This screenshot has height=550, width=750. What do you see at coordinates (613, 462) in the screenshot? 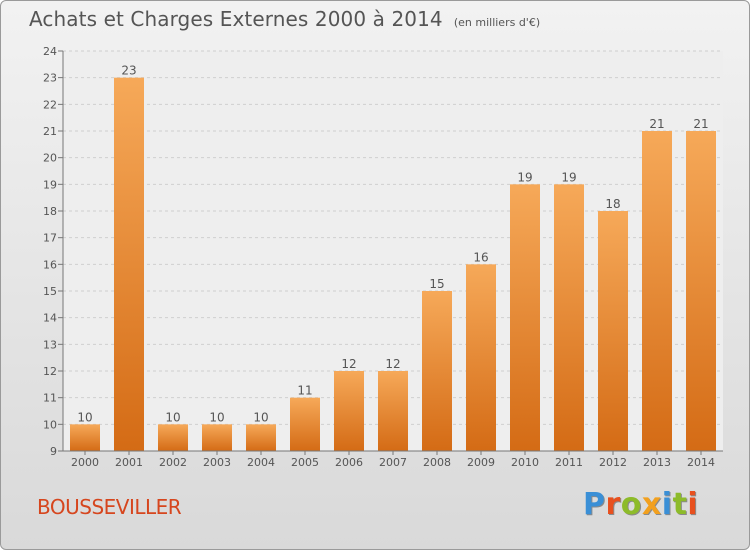
I see `x-tick-label: 2012` at bounding box center [613, 462].